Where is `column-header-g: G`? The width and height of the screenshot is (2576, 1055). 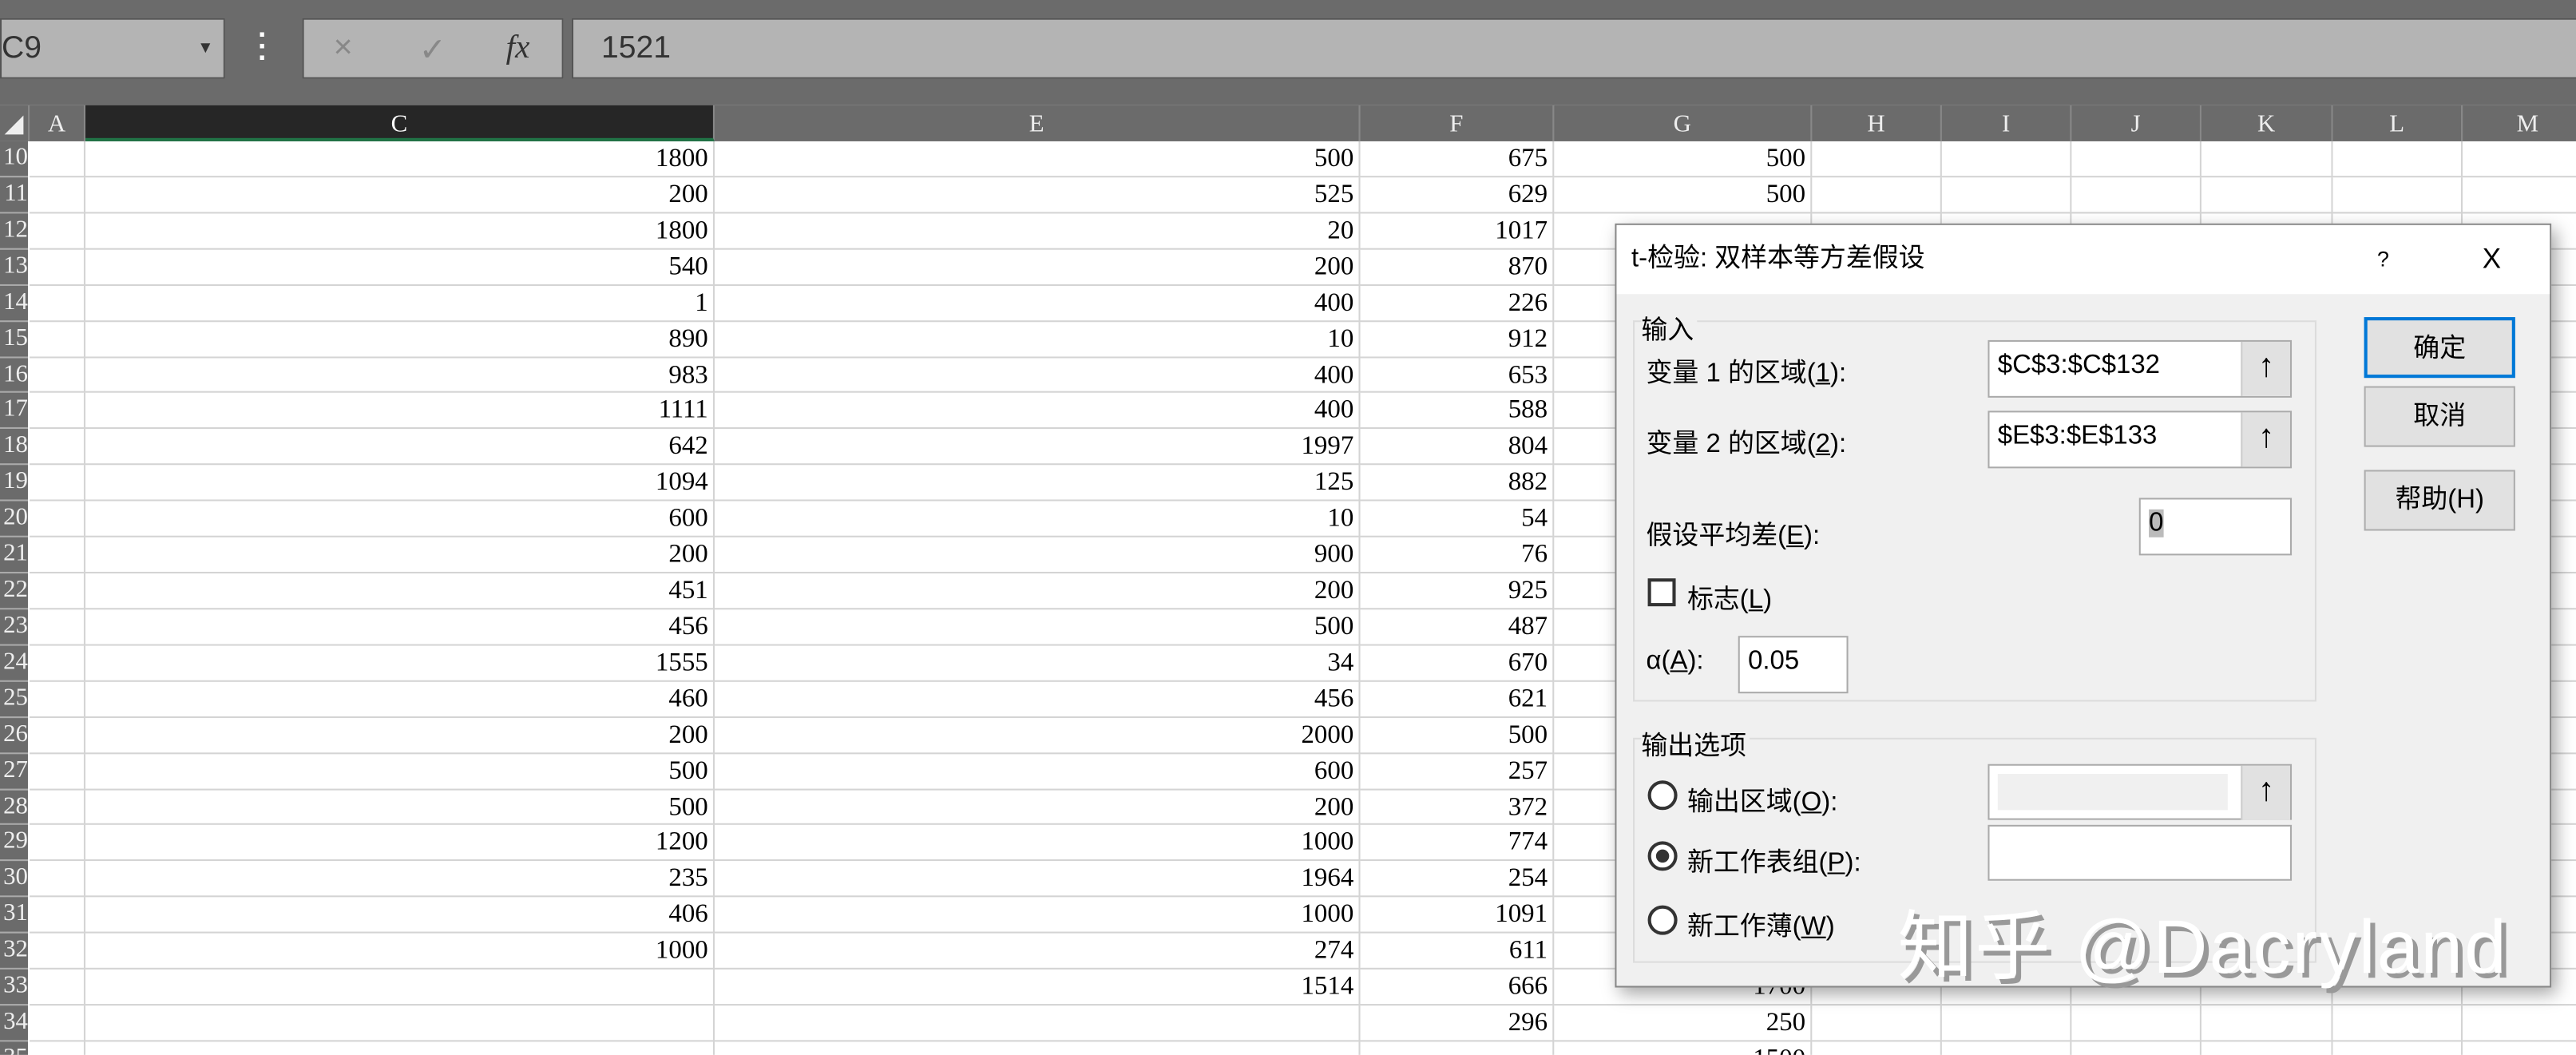 column-header-g: G is located at coordinates (1684, 123).